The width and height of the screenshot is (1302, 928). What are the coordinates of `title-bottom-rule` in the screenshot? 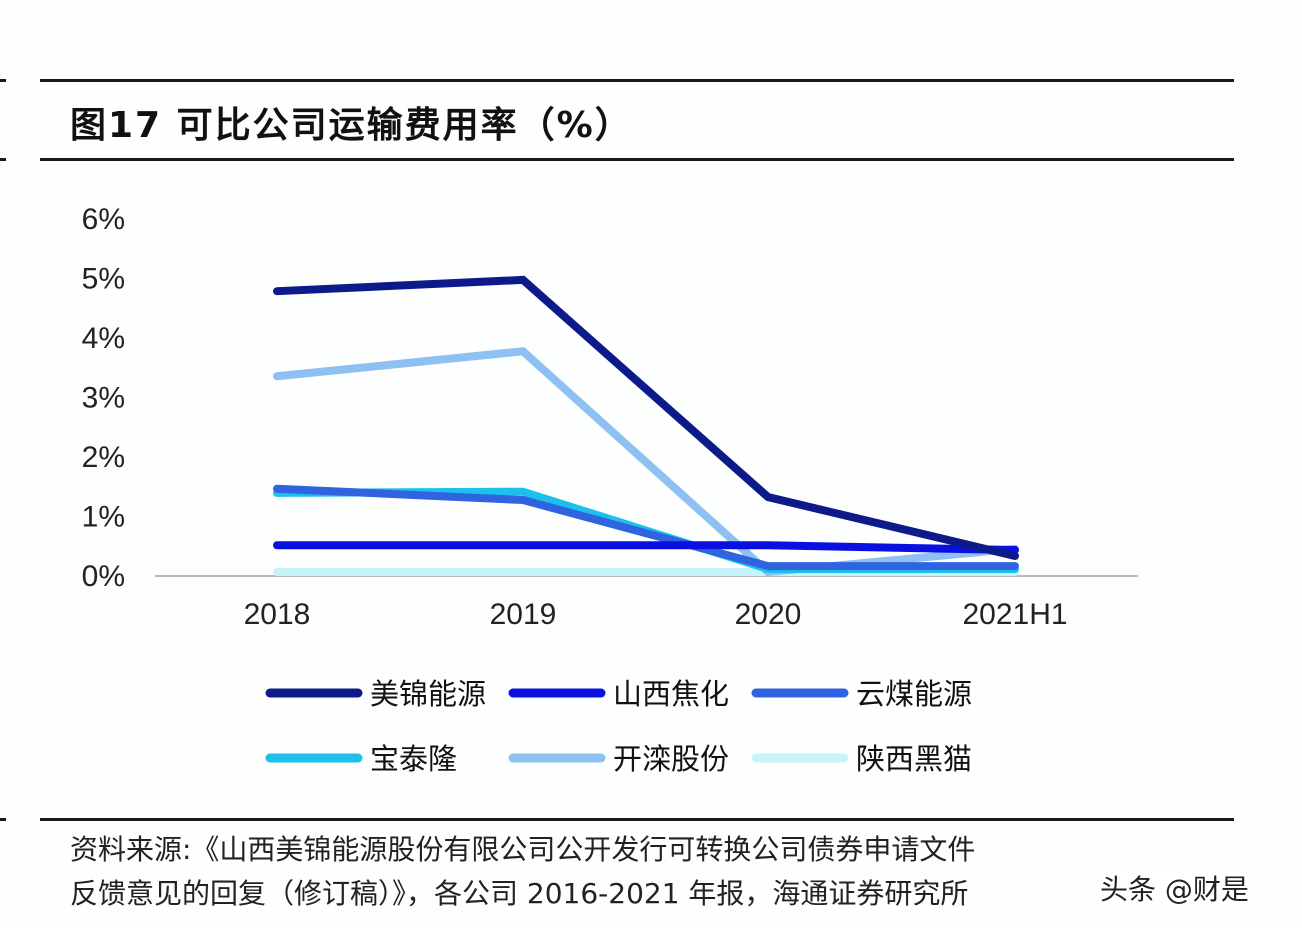 It's located at (637, 159).